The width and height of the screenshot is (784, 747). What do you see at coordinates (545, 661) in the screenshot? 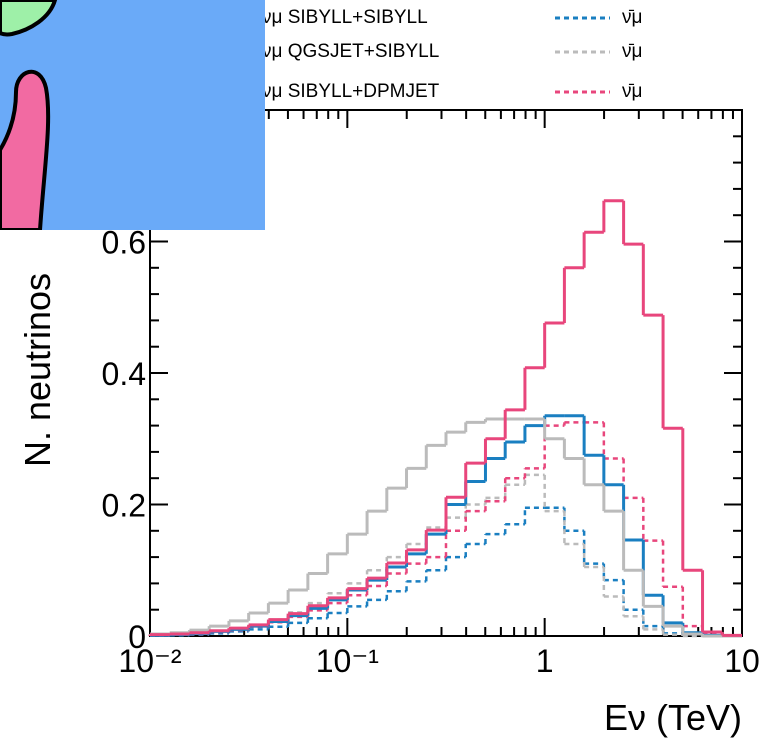
I see `x-tick-label: 1` at bounding box center [545, 661].